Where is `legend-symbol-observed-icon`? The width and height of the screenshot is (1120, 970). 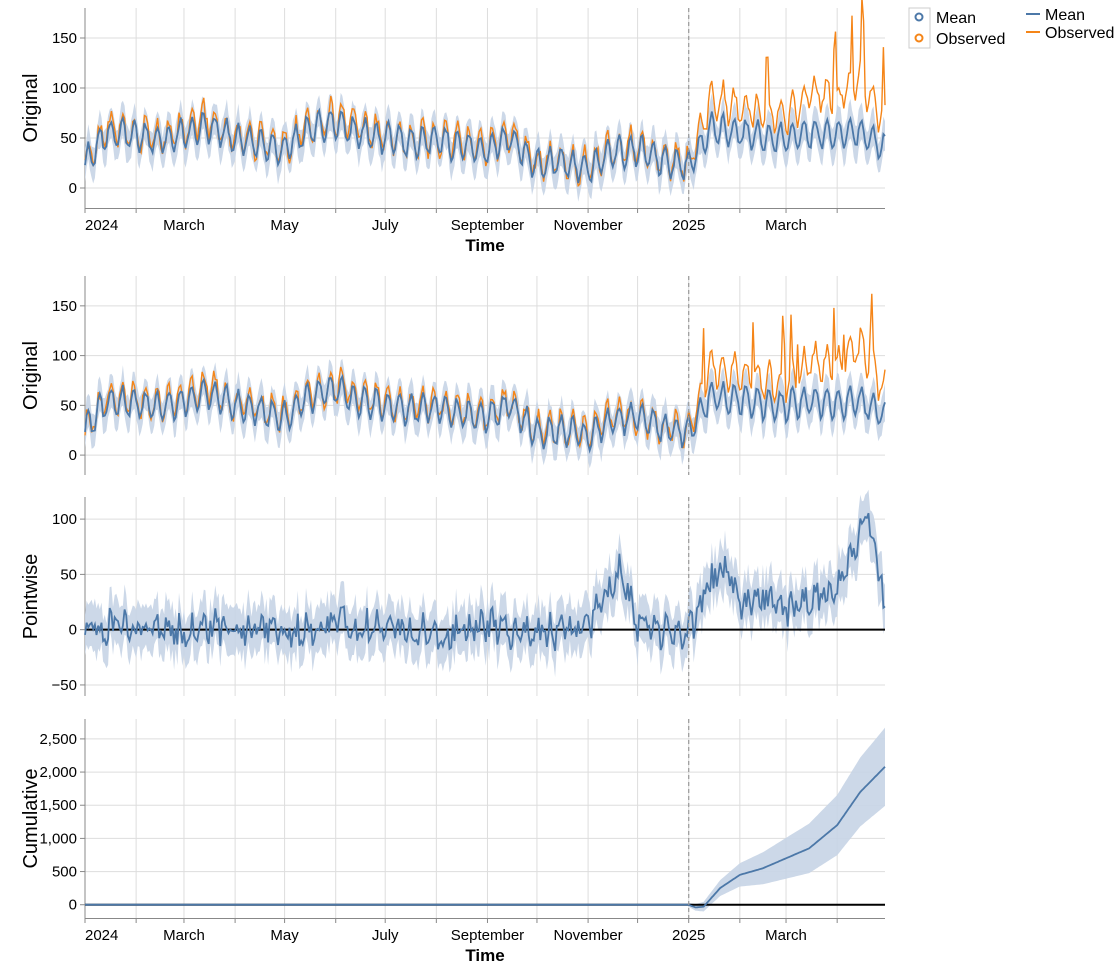
legend-symbol-observed-icon is located at coordinates (919, 38).